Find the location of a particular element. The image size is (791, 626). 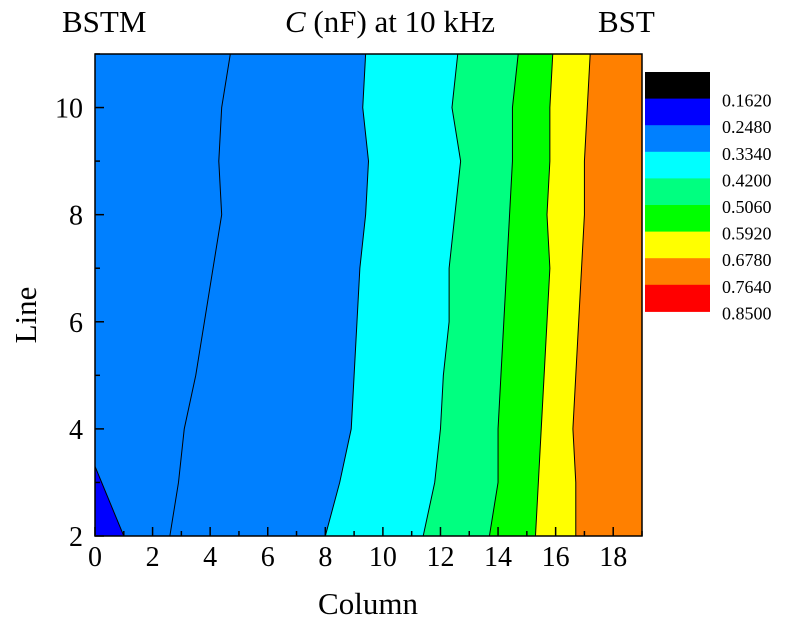

x-tick-label: 8 is located at coordinates (325, 557).